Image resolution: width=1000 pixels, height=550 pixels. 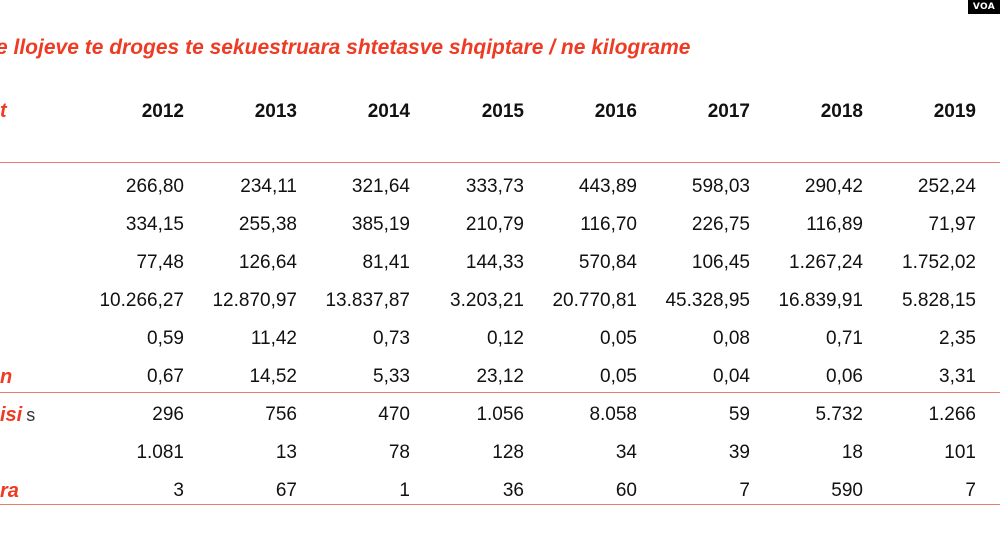 I want to click on table-row: 0,59 11,42 0,73 0,12 0,05 0,08 0,71 2,35, so click(x=500, y=341).